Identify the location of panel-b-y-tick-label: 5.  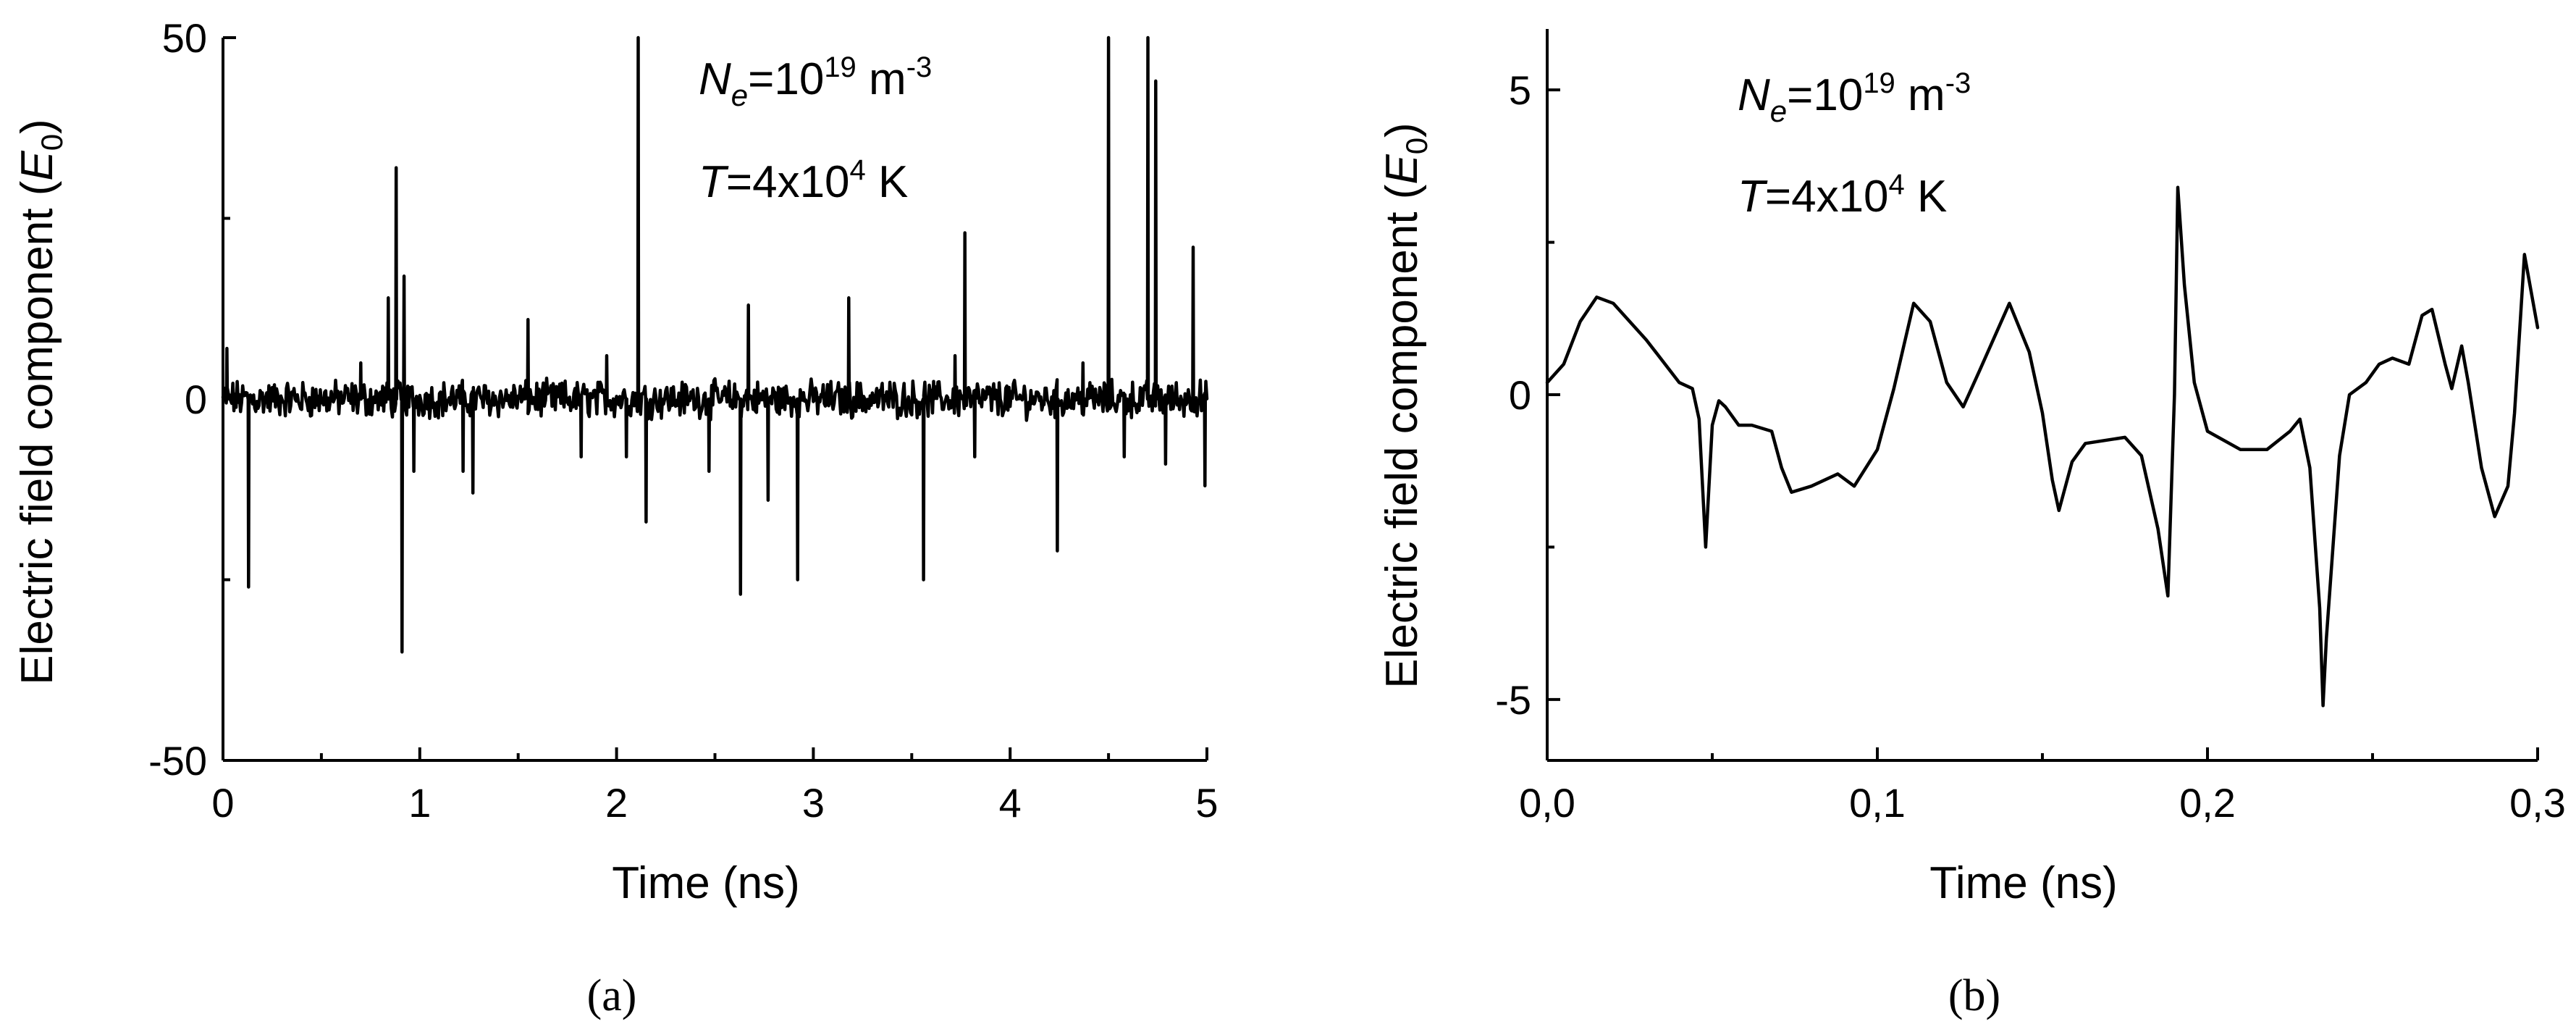
(1520, 90).